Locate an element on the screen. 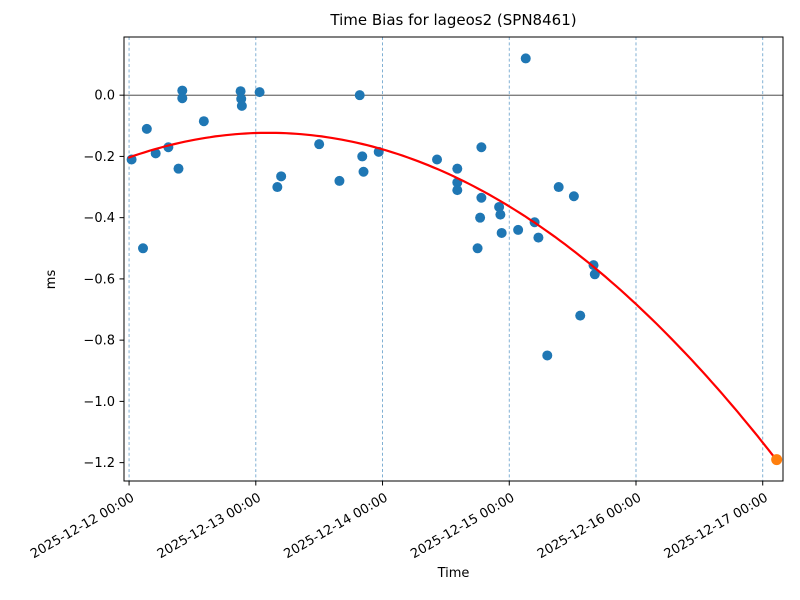 This screenshot has width=800, height=600. y-tick-label: −0.6 is located at coordinates (99, 279).